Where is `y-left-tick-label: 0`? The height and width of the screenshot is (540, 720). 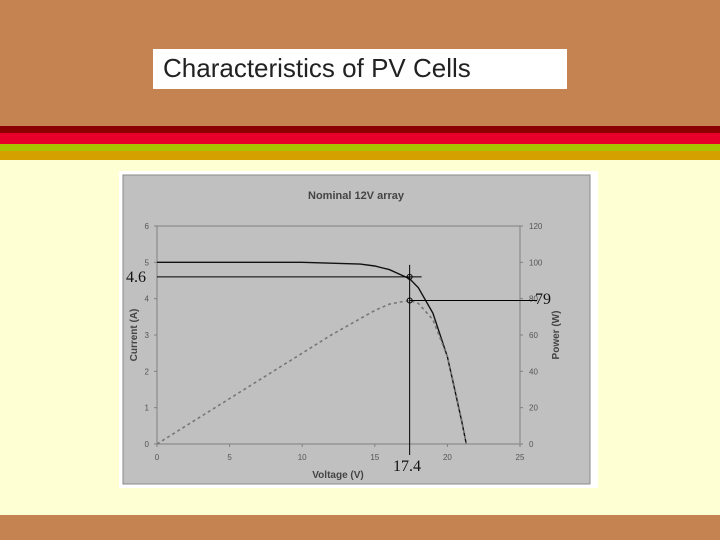 y-left-tick-label: 0 is located at coordinates (147, 444).